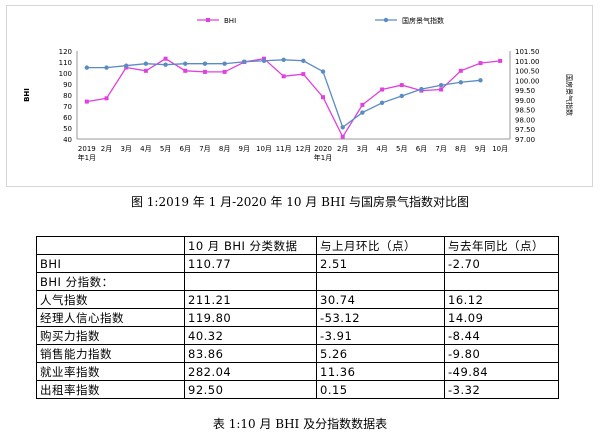 The height and width of the screenshot is (434, 600). What do you see at coordinates (250, 335) in the screenshot?
I see `value-cell: 40.32` at bounding box center [250, 335].